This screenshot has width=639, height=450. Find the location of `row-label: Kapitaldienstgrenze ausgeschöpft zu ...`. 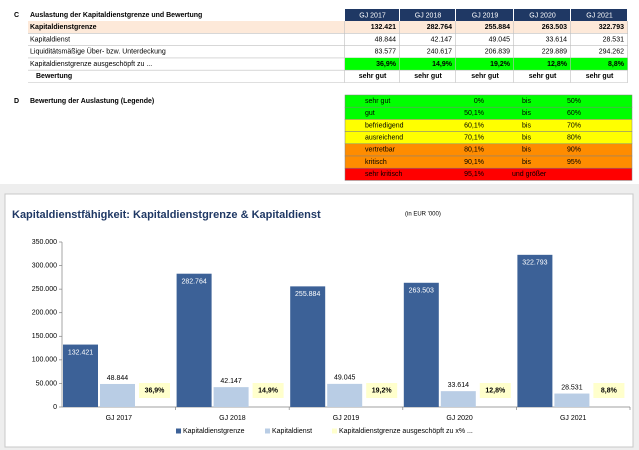

row-label: Kapitaldienstgrenze ausgeschöpft zu ... is located at coordinates (91, 64).